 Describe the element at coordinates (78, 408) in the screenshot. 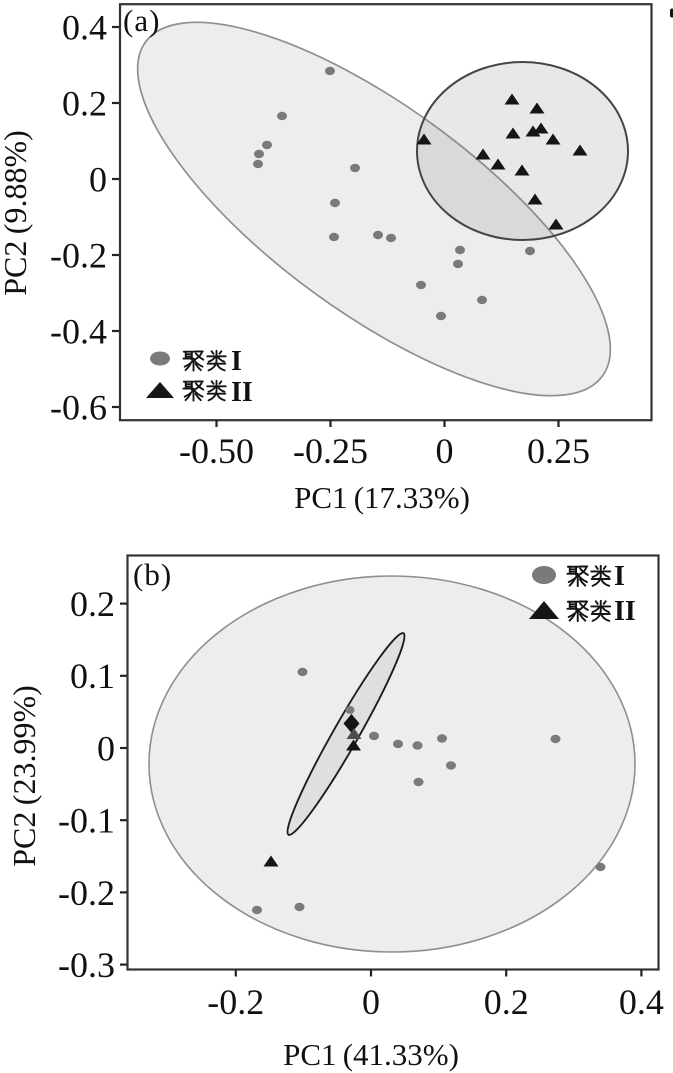

I see `svg-text: -0.6` at that location.